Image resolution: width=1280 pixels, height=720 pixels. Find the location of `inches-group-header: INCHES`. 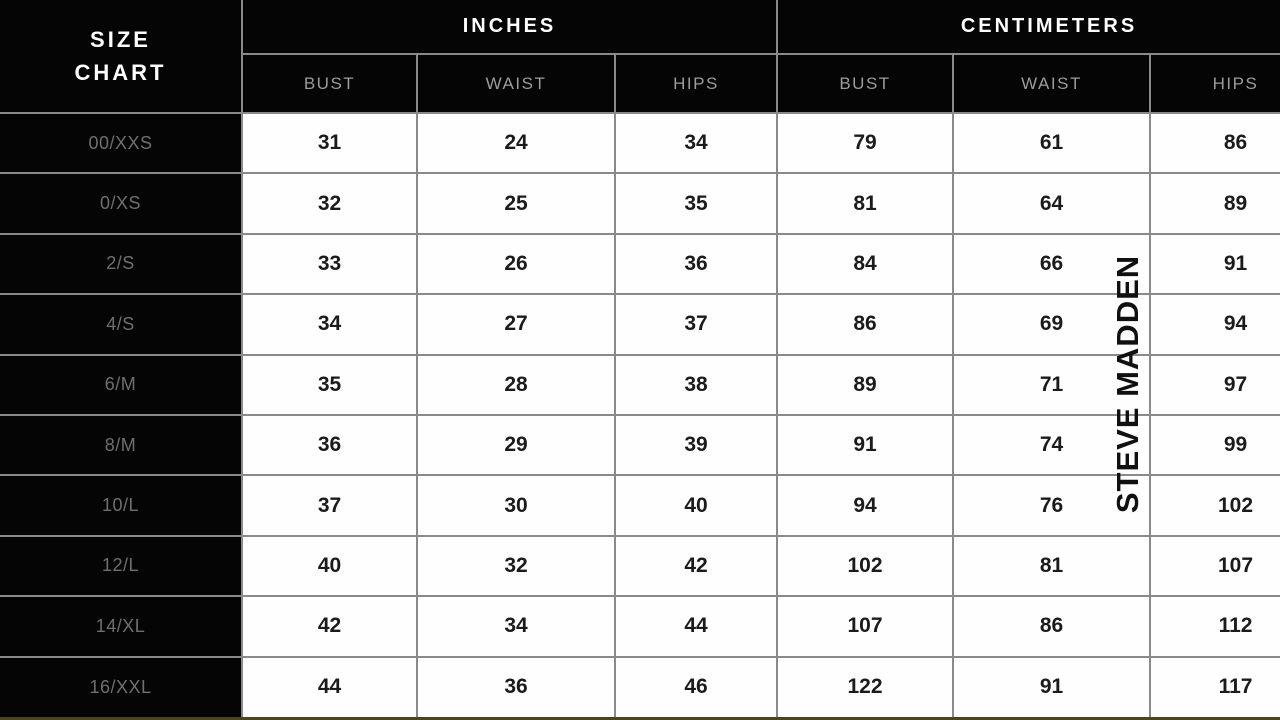

inches-group-header: INCHES is located at coordinates (509, 27).